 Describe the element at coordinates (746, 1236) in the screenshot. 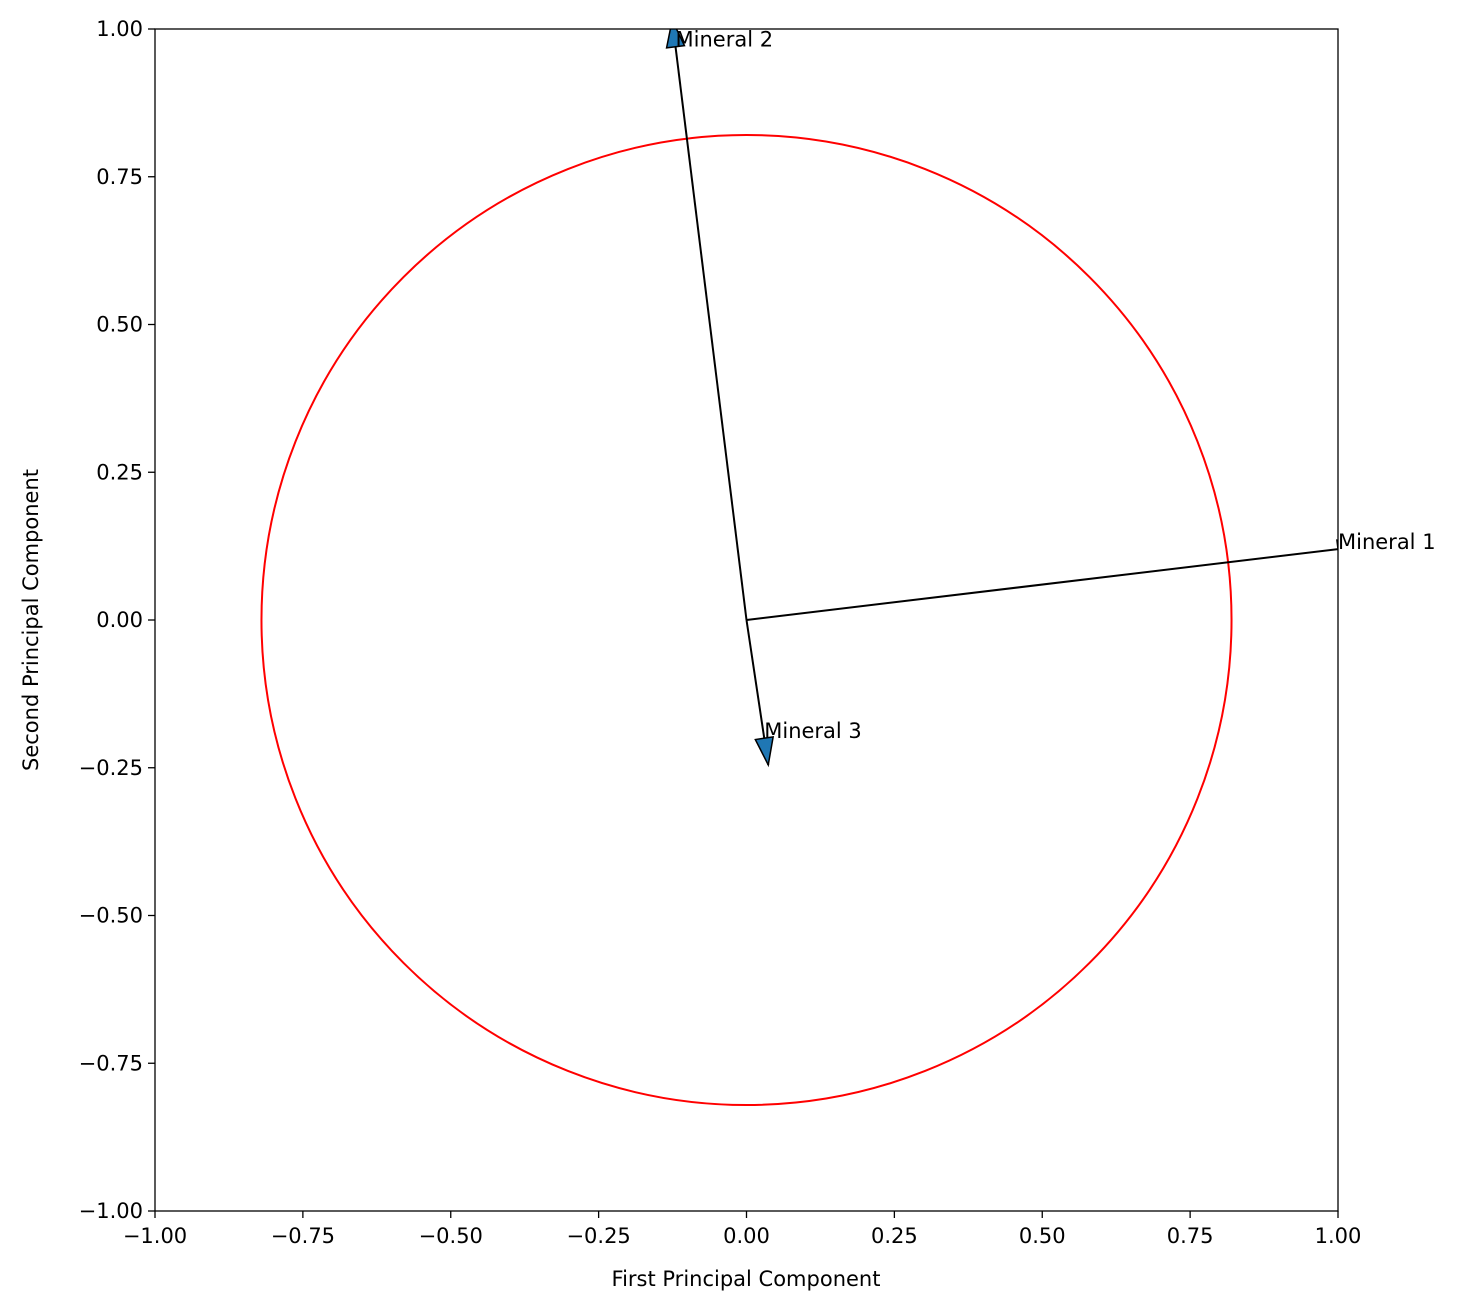

I see `x-tick-label: 0.00` at that location.